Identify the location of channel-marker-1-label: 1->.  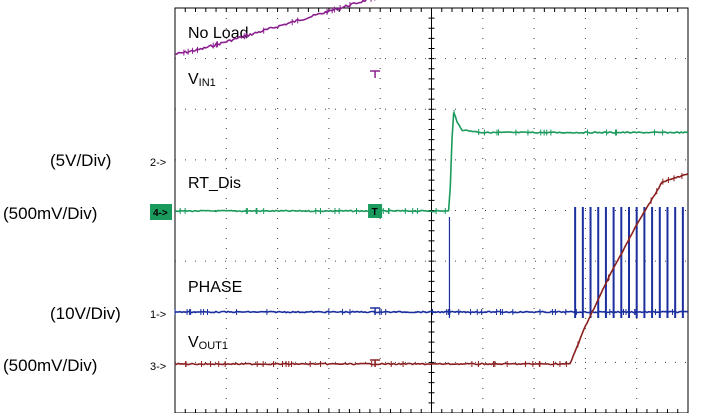
(158, 315).